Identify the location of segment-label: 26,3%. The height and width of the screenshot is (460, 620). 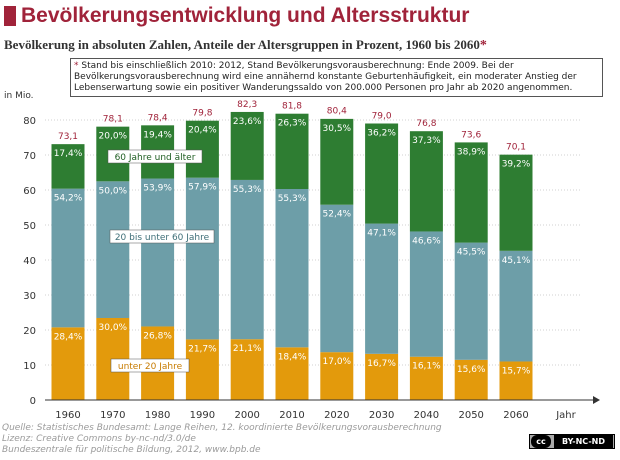
(292, 124).